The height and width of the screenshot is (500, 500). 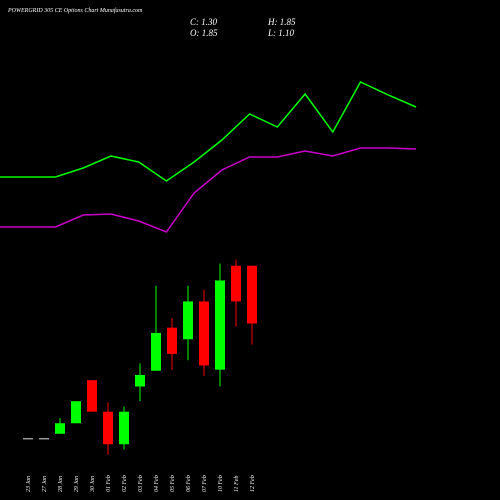 What do you see at coordinates (221, 483) in the screenshot?
I see `x-tick-label: 10 Feb` at bounding box center [221, 483].